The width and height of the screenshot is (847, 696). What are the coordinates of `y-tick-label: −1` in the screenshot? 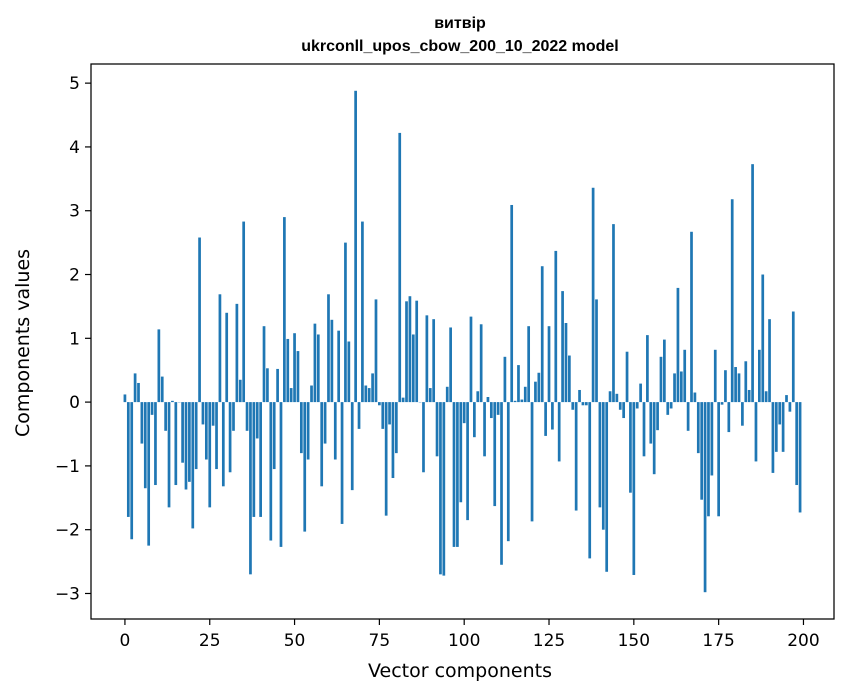 It's located at (67, 467).